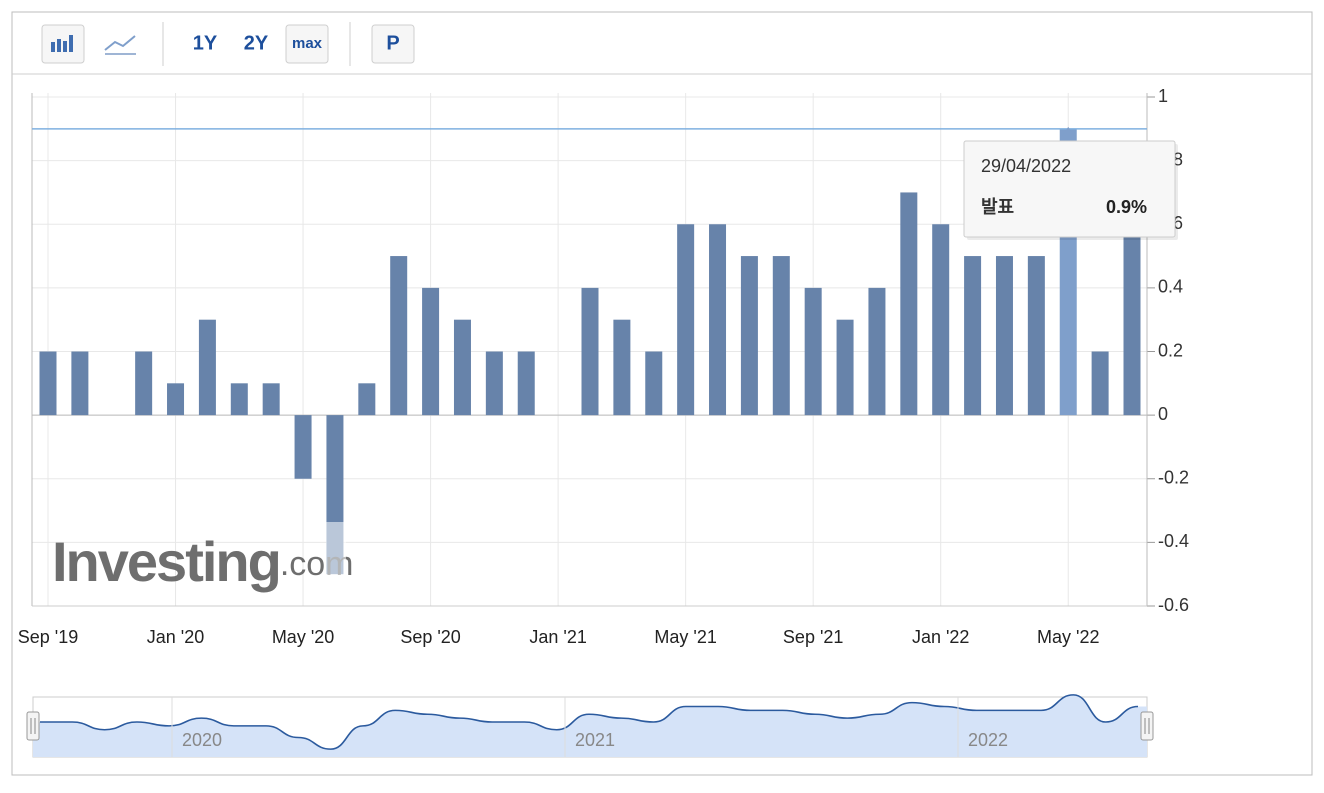 Image resolution: width=1324 pixels, height=793 pixels. What do you see at coordinates (62, 43) in the screenshot?
I see `bar-icon` at bounding box center [62, 43].